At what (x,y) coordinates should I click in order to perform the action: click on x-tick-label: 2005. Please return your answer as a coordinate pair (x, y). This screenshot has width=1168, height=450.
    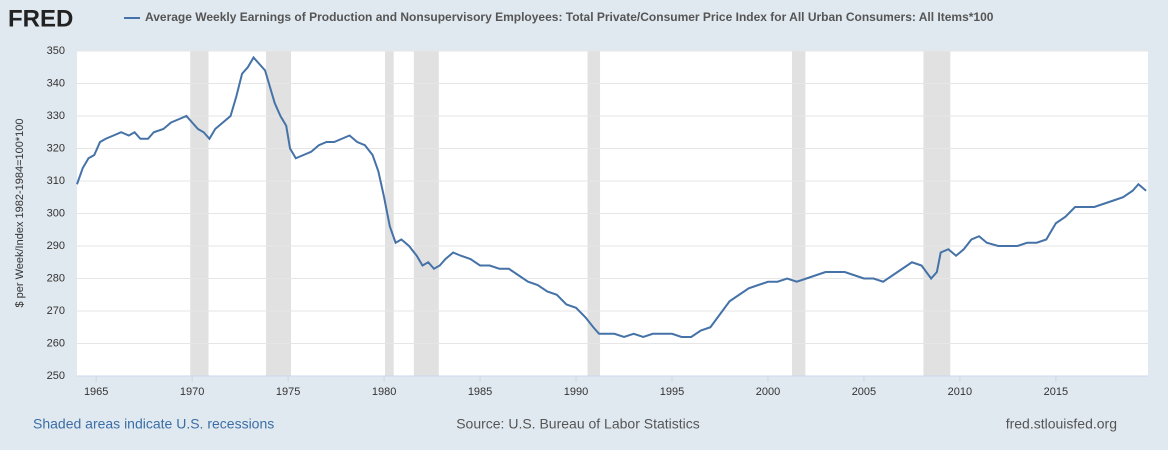
    Looking at the image, I should click on (864, 392).